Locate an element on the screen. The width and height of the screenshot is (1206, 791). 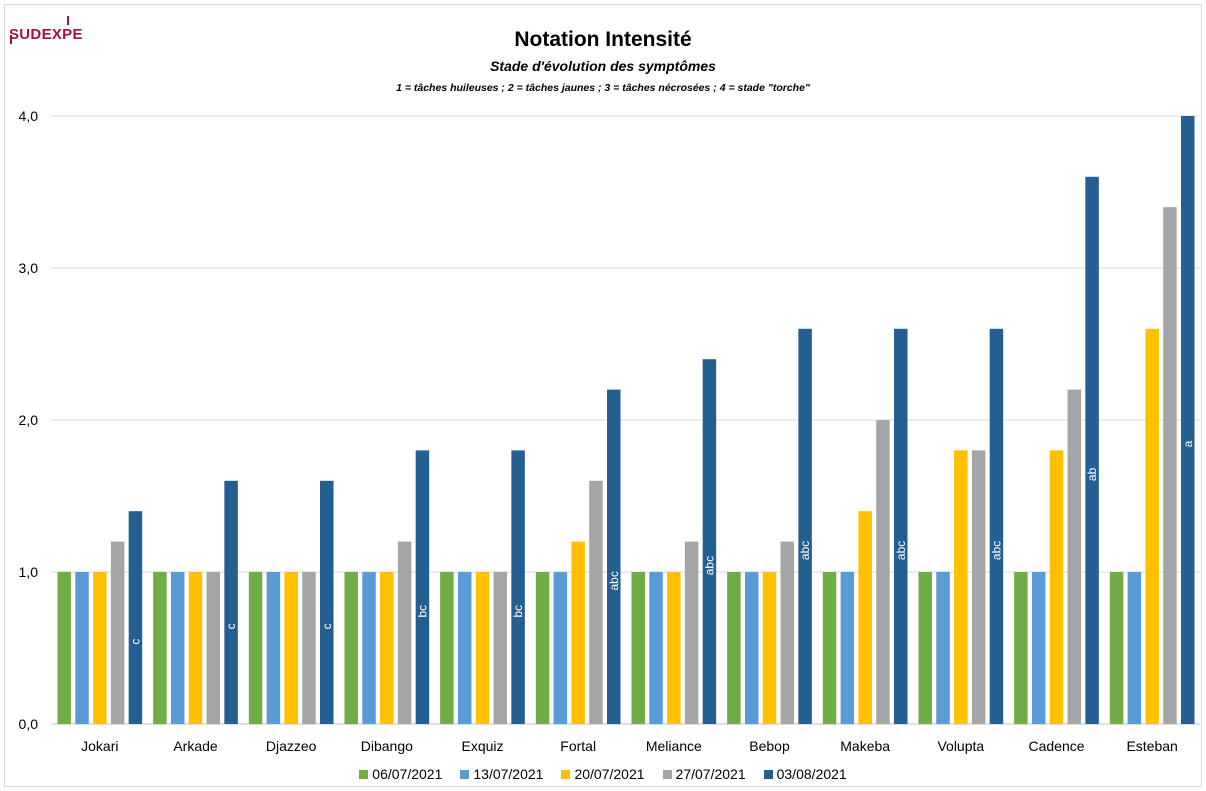
x-tick-label: Djazzeo is located at coordinates (291, 746).